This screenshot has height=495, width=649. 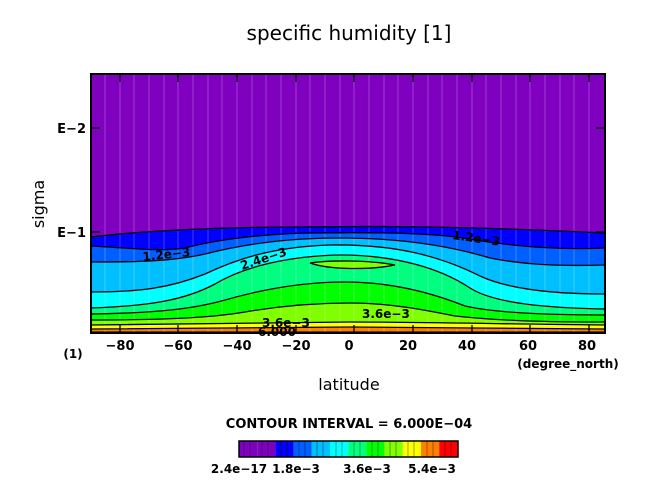 I want to click on x-tick-label: 20, so click(x=408, y=346).